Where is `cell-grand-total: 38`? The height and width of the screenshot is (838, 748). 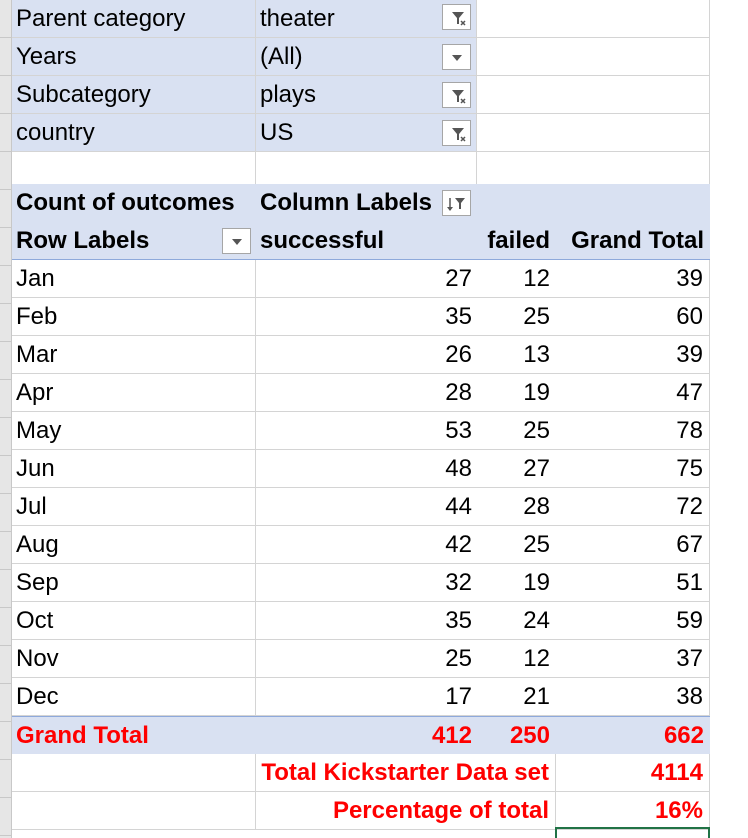 cell-grand-total: 38 is located at coordinates (633, 697).